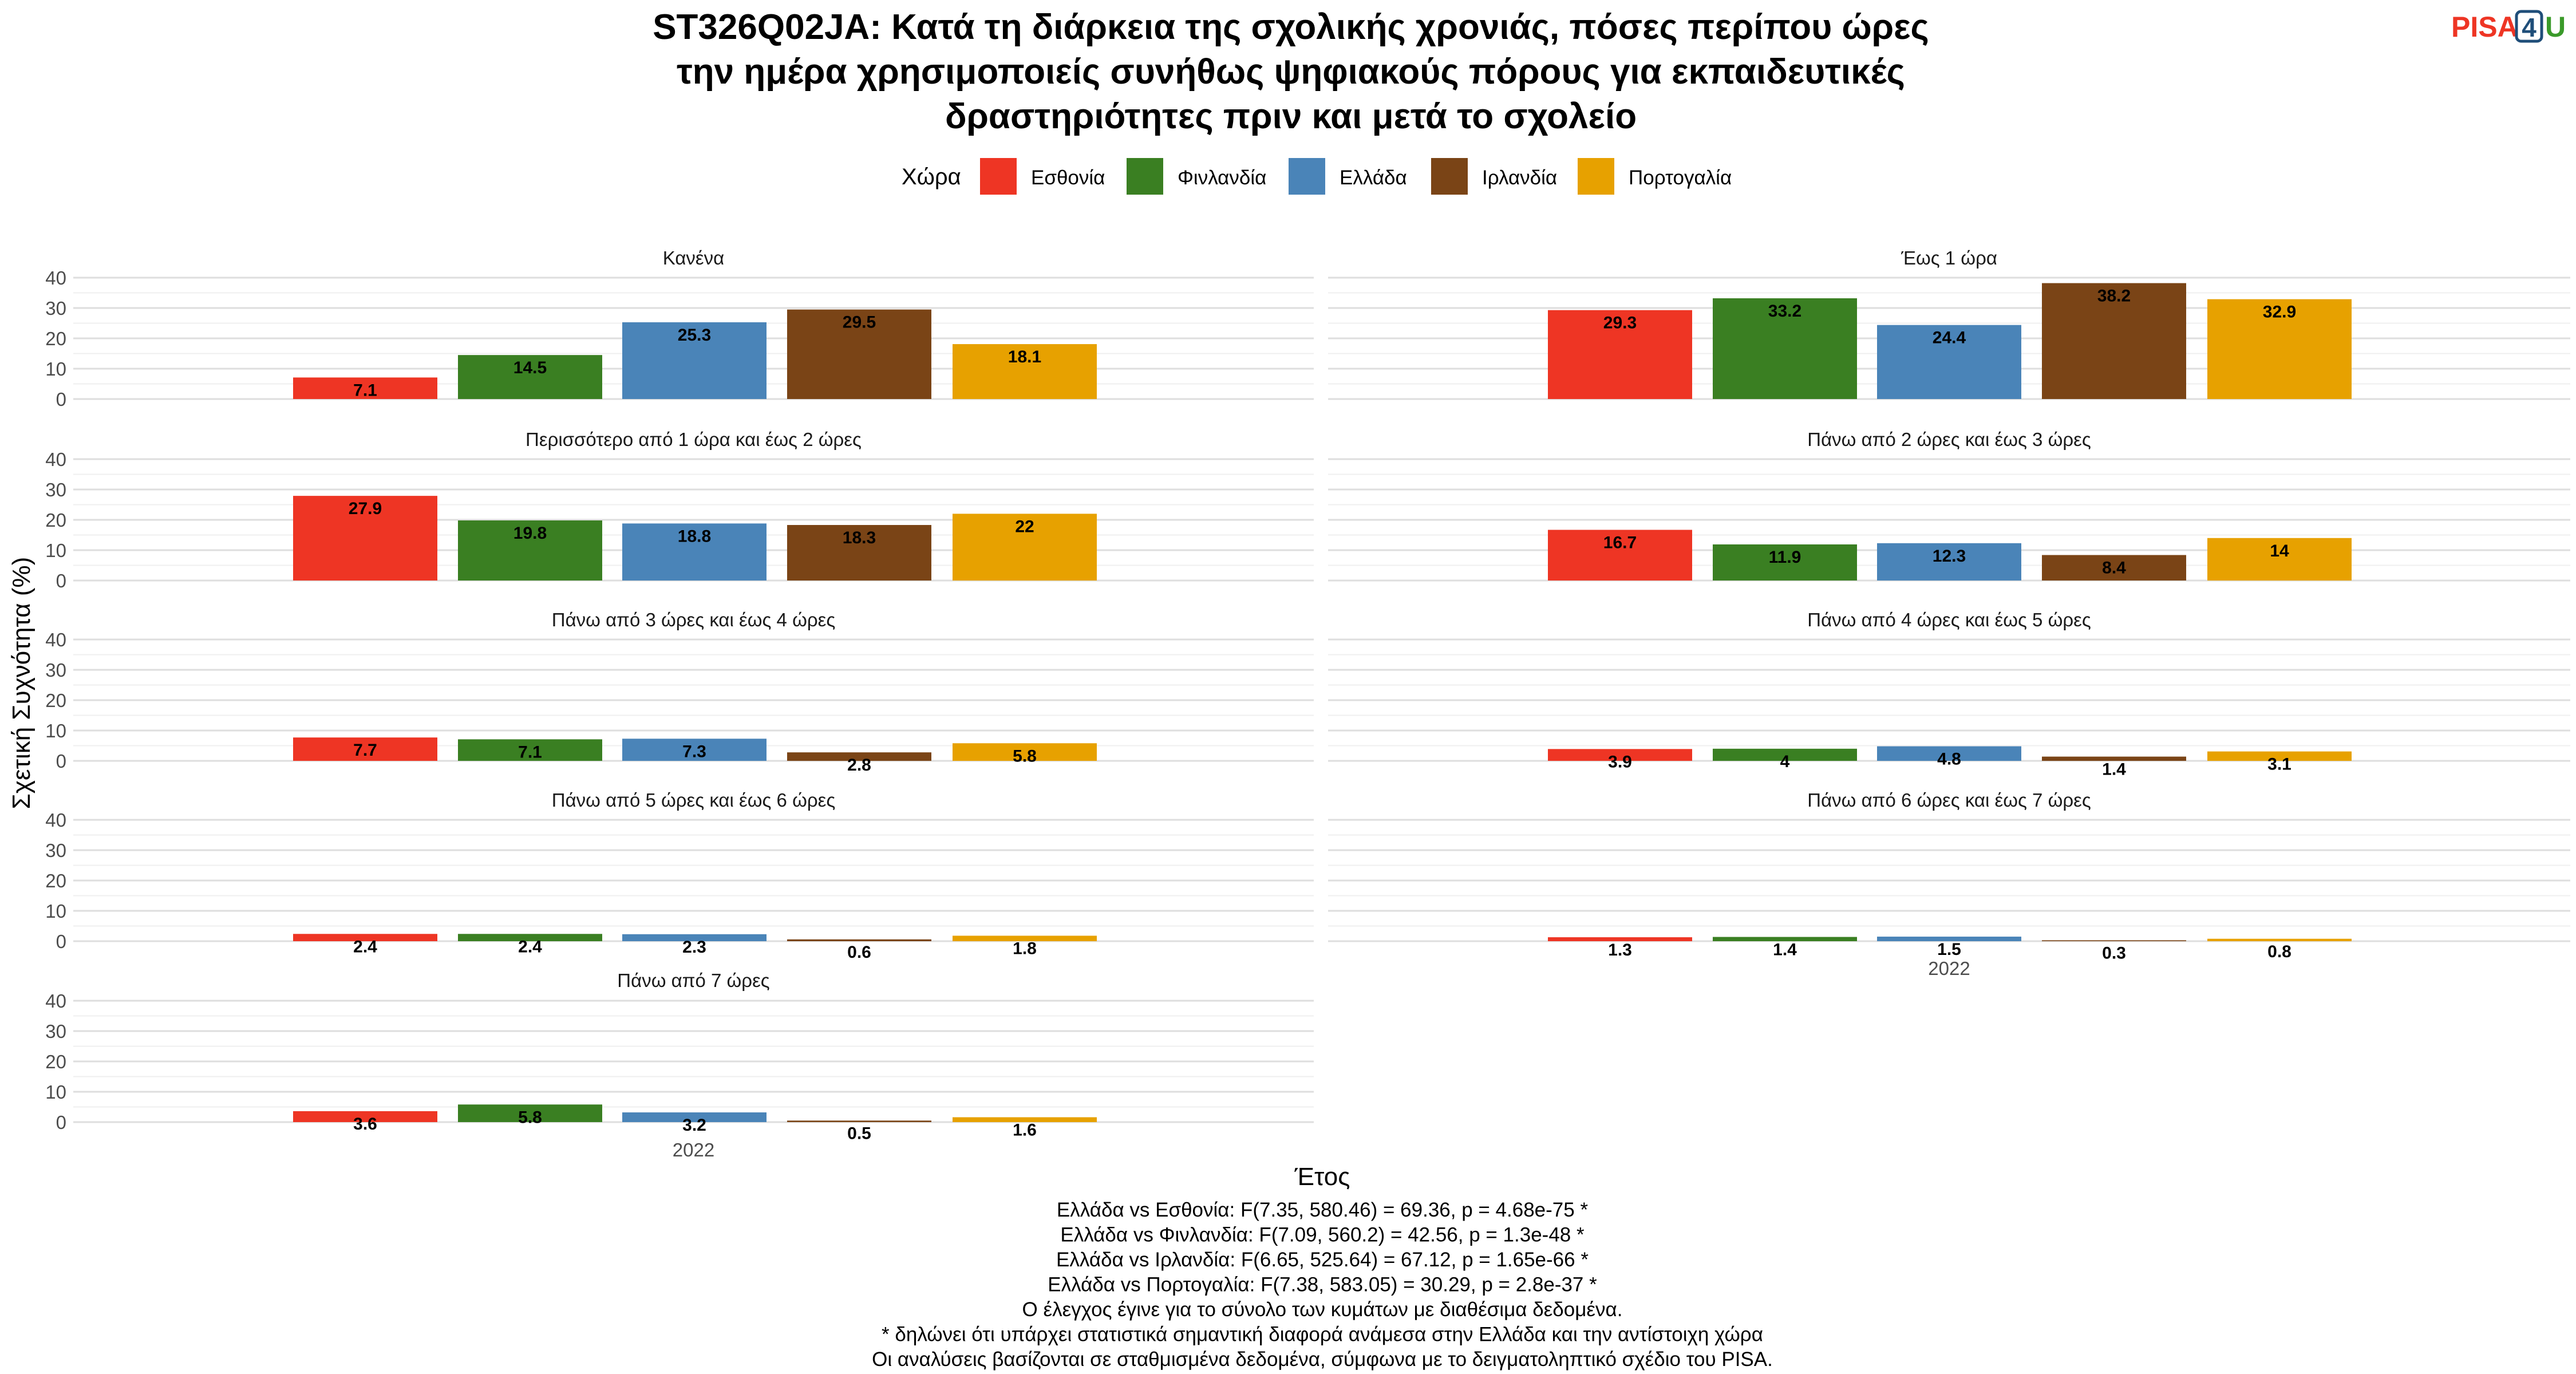 This screenshot has width=2576, height=1374. I want to click on facet-panel: Κανένα 0 10 20 30 40 7.1 14.5 25.3 29.5 18.1, so click(679, 329).